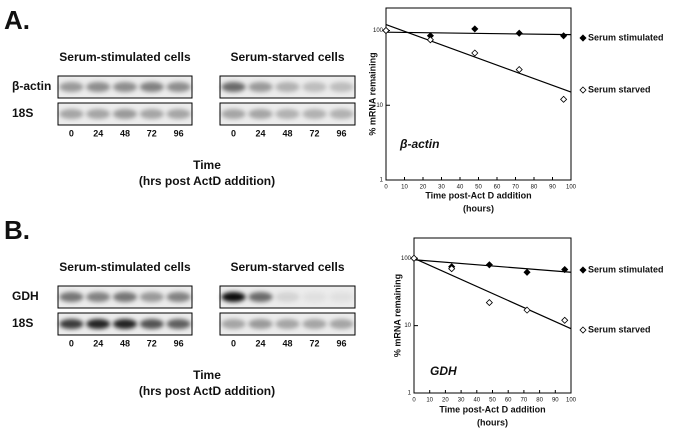 The height and width of the screenshot is (445, 679). I want to click on row-label: β-actin, so click(31, 86).